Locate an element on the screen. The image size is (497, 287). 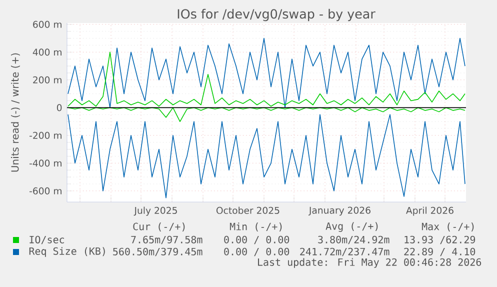
y-tick-label: 200 m is located at coordinates (47, 80).